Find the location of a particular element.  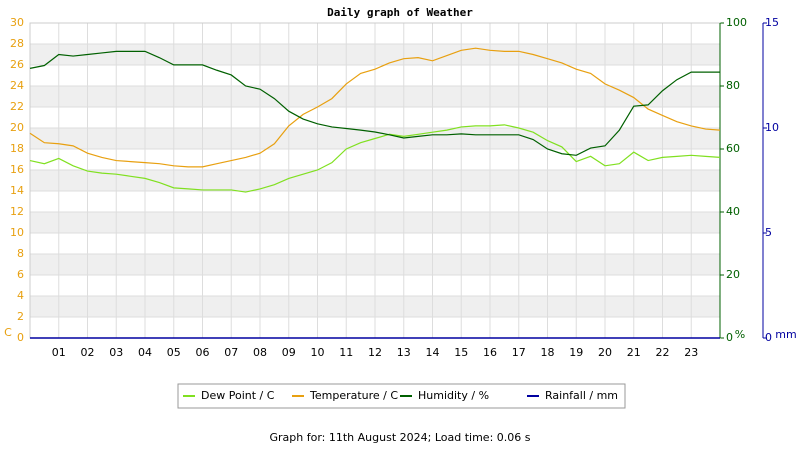

legend-label: Dew Point / C is located at coordinates (238, 395).